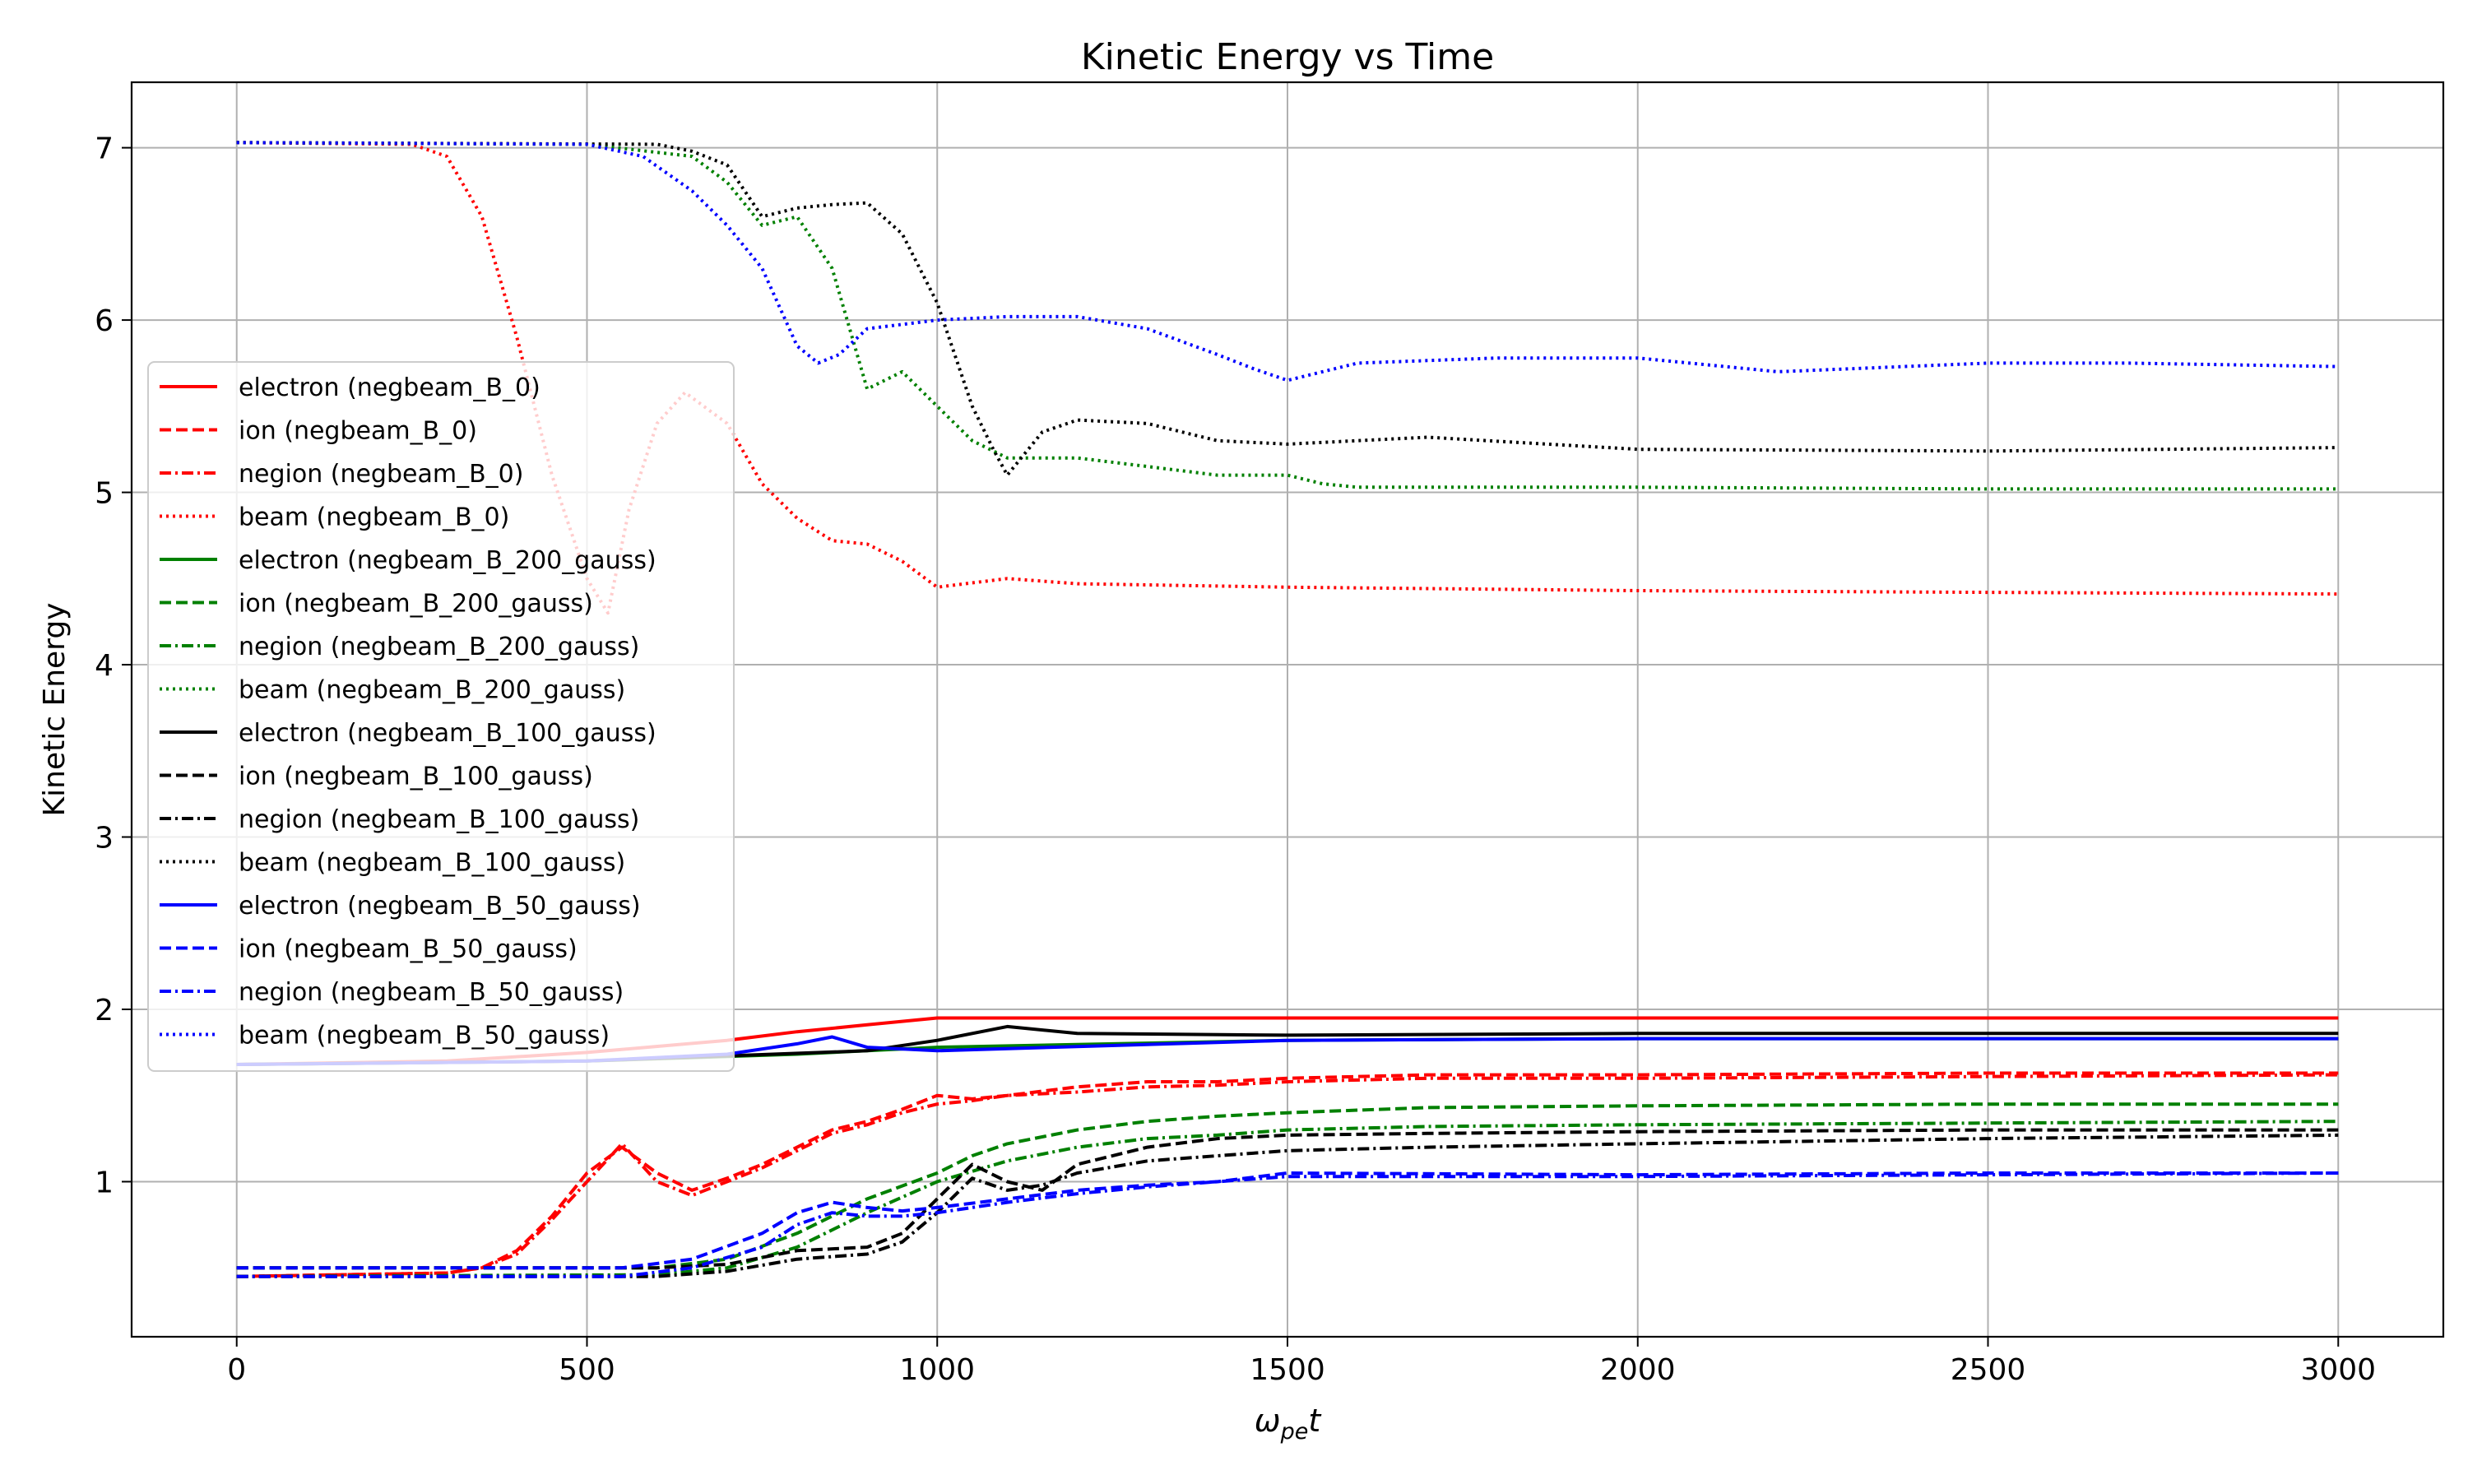 The image size is (2468, 1484). What do you see at coordinates (1287, 57) in the screenshot?
I see `chart-title: Kinetic Energy vs Time` at bounding box center [1287, 57].